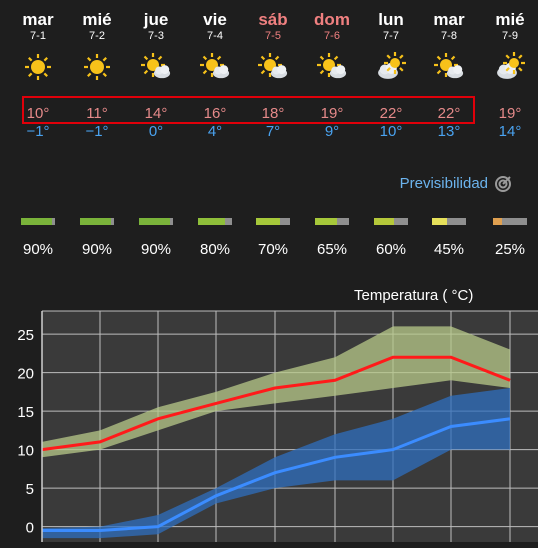 Image resolution: width=538 pixels, height=548 pixels. Describe the element at coordinates (273, 249) in the screenshot. I see `reliability-percent: 70%` at that location.